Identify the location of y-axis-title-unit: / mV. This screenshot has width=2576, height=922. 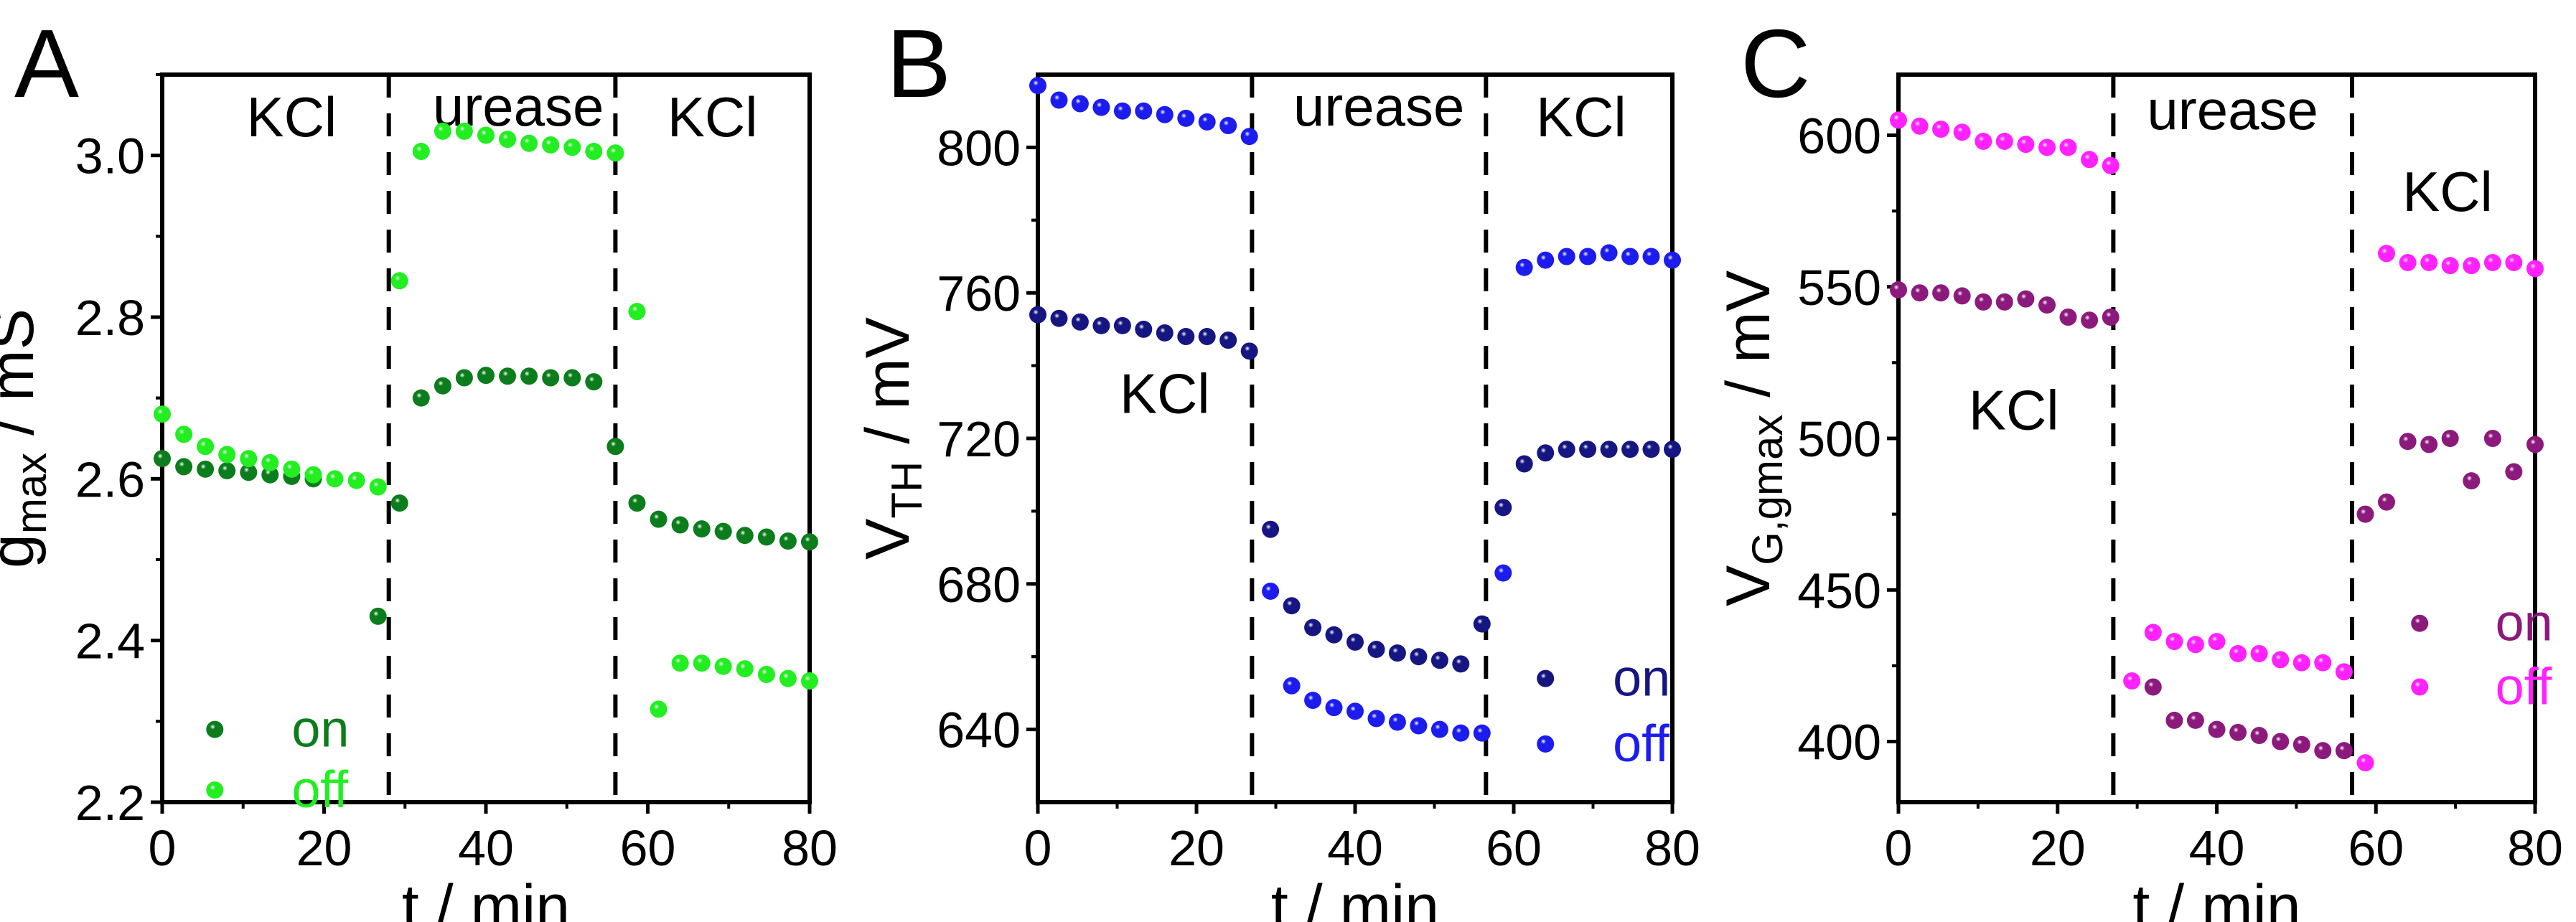
(888, 389).